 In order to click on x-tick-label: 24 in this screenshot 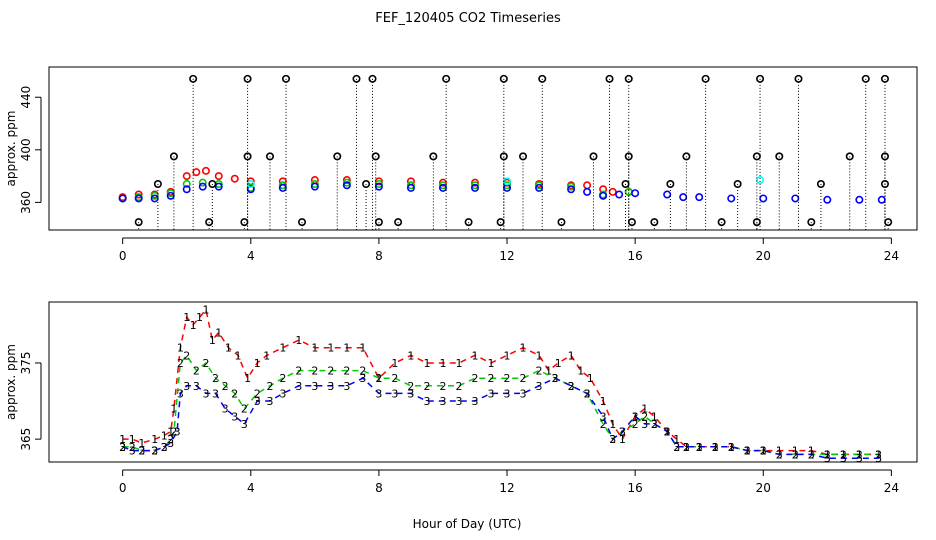, I will do `click(891, 256)`.